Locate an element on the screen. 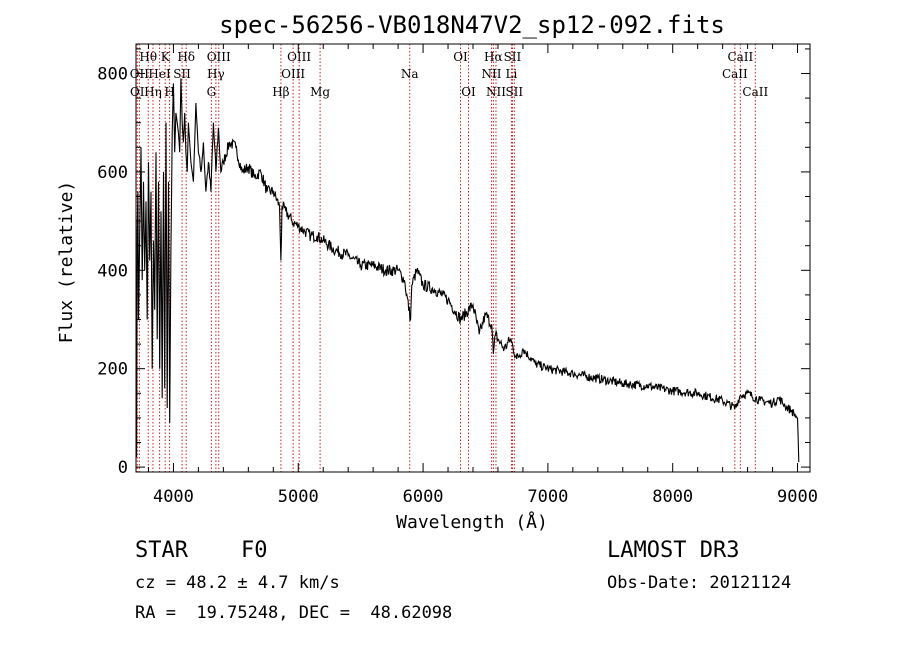 Image resolution: width=900 pixels, height=649 pixels. x-axis-label: Wavelength (Å) is located at coordinates (472, 522).